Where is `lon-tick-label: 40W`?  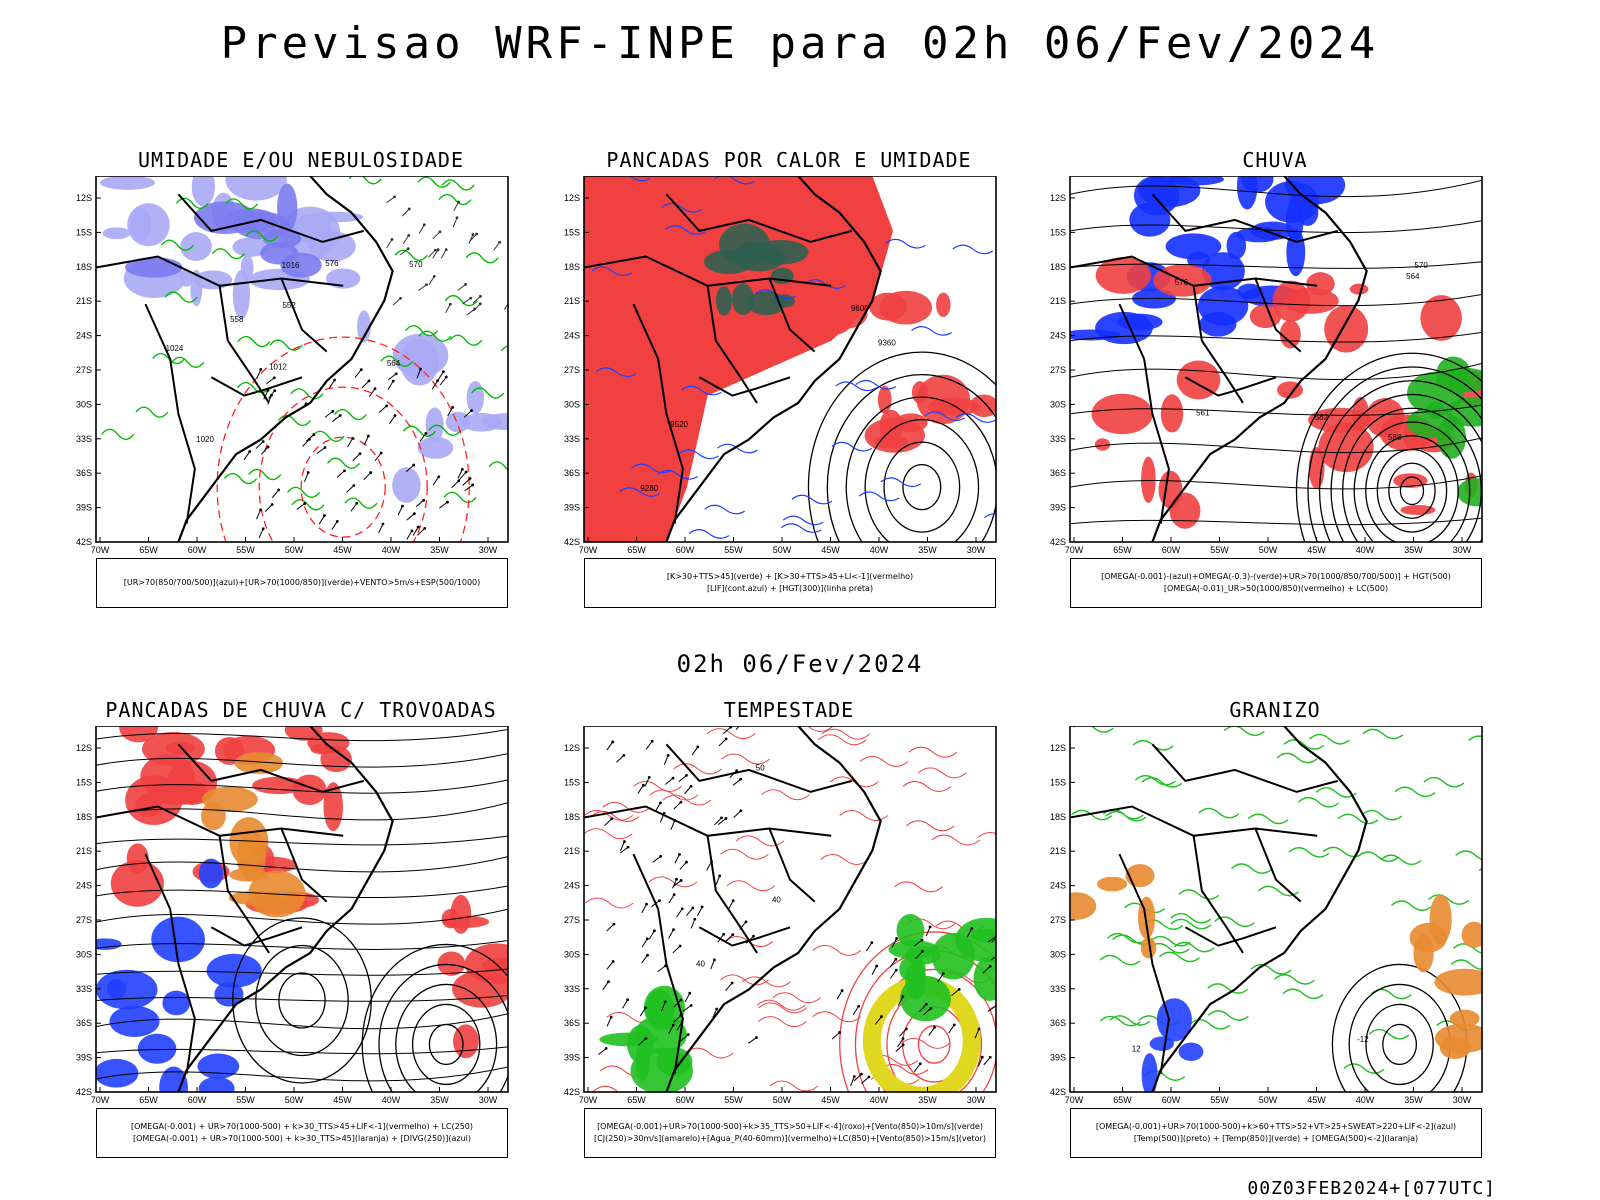 lon-tick-label: 40W is located at coordinates (879, 1100).